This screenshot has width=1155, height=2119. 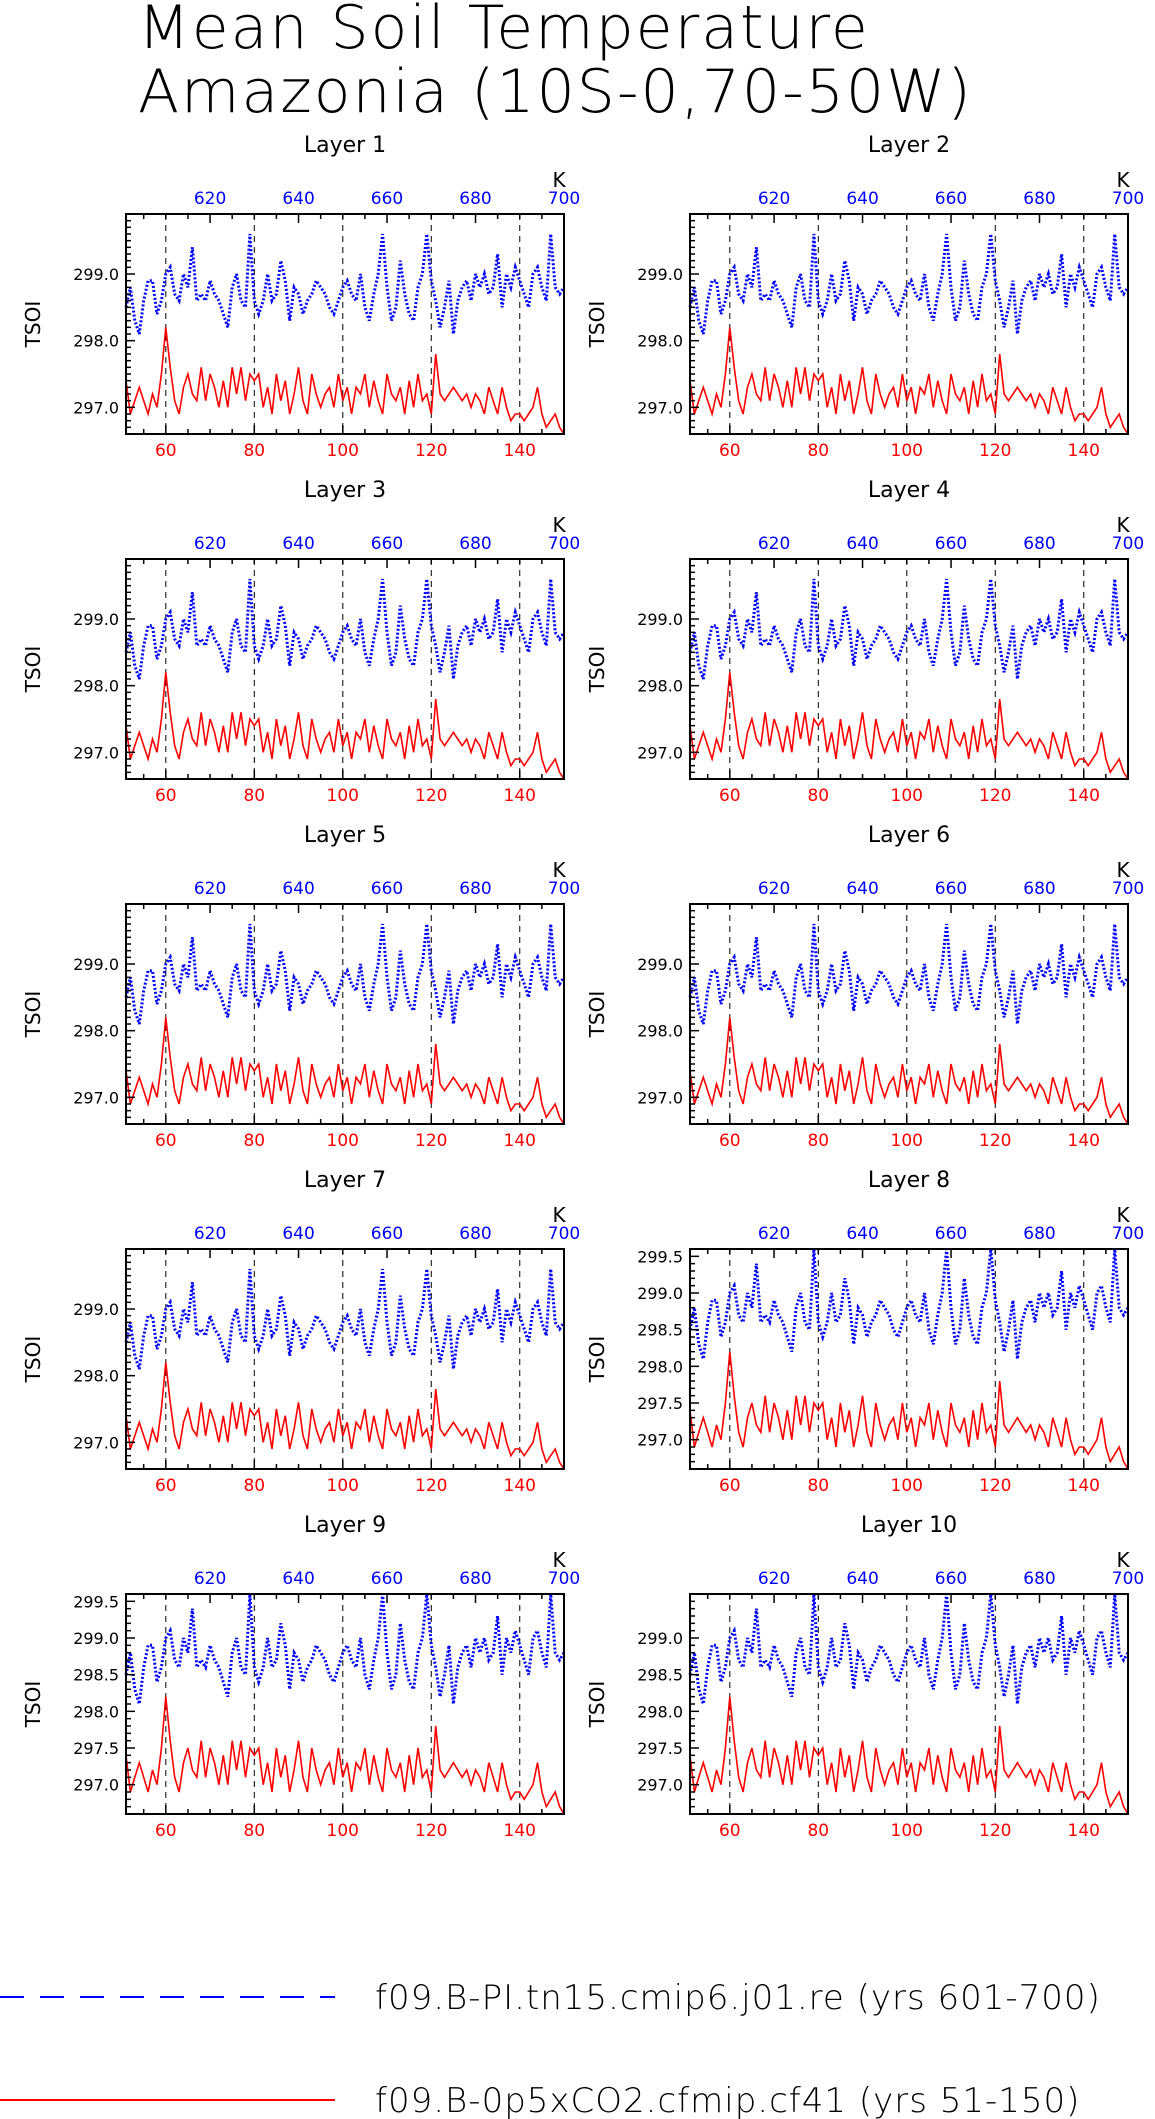 I want to click on panel-title: Layer 10, so click(x=909, y=1525).